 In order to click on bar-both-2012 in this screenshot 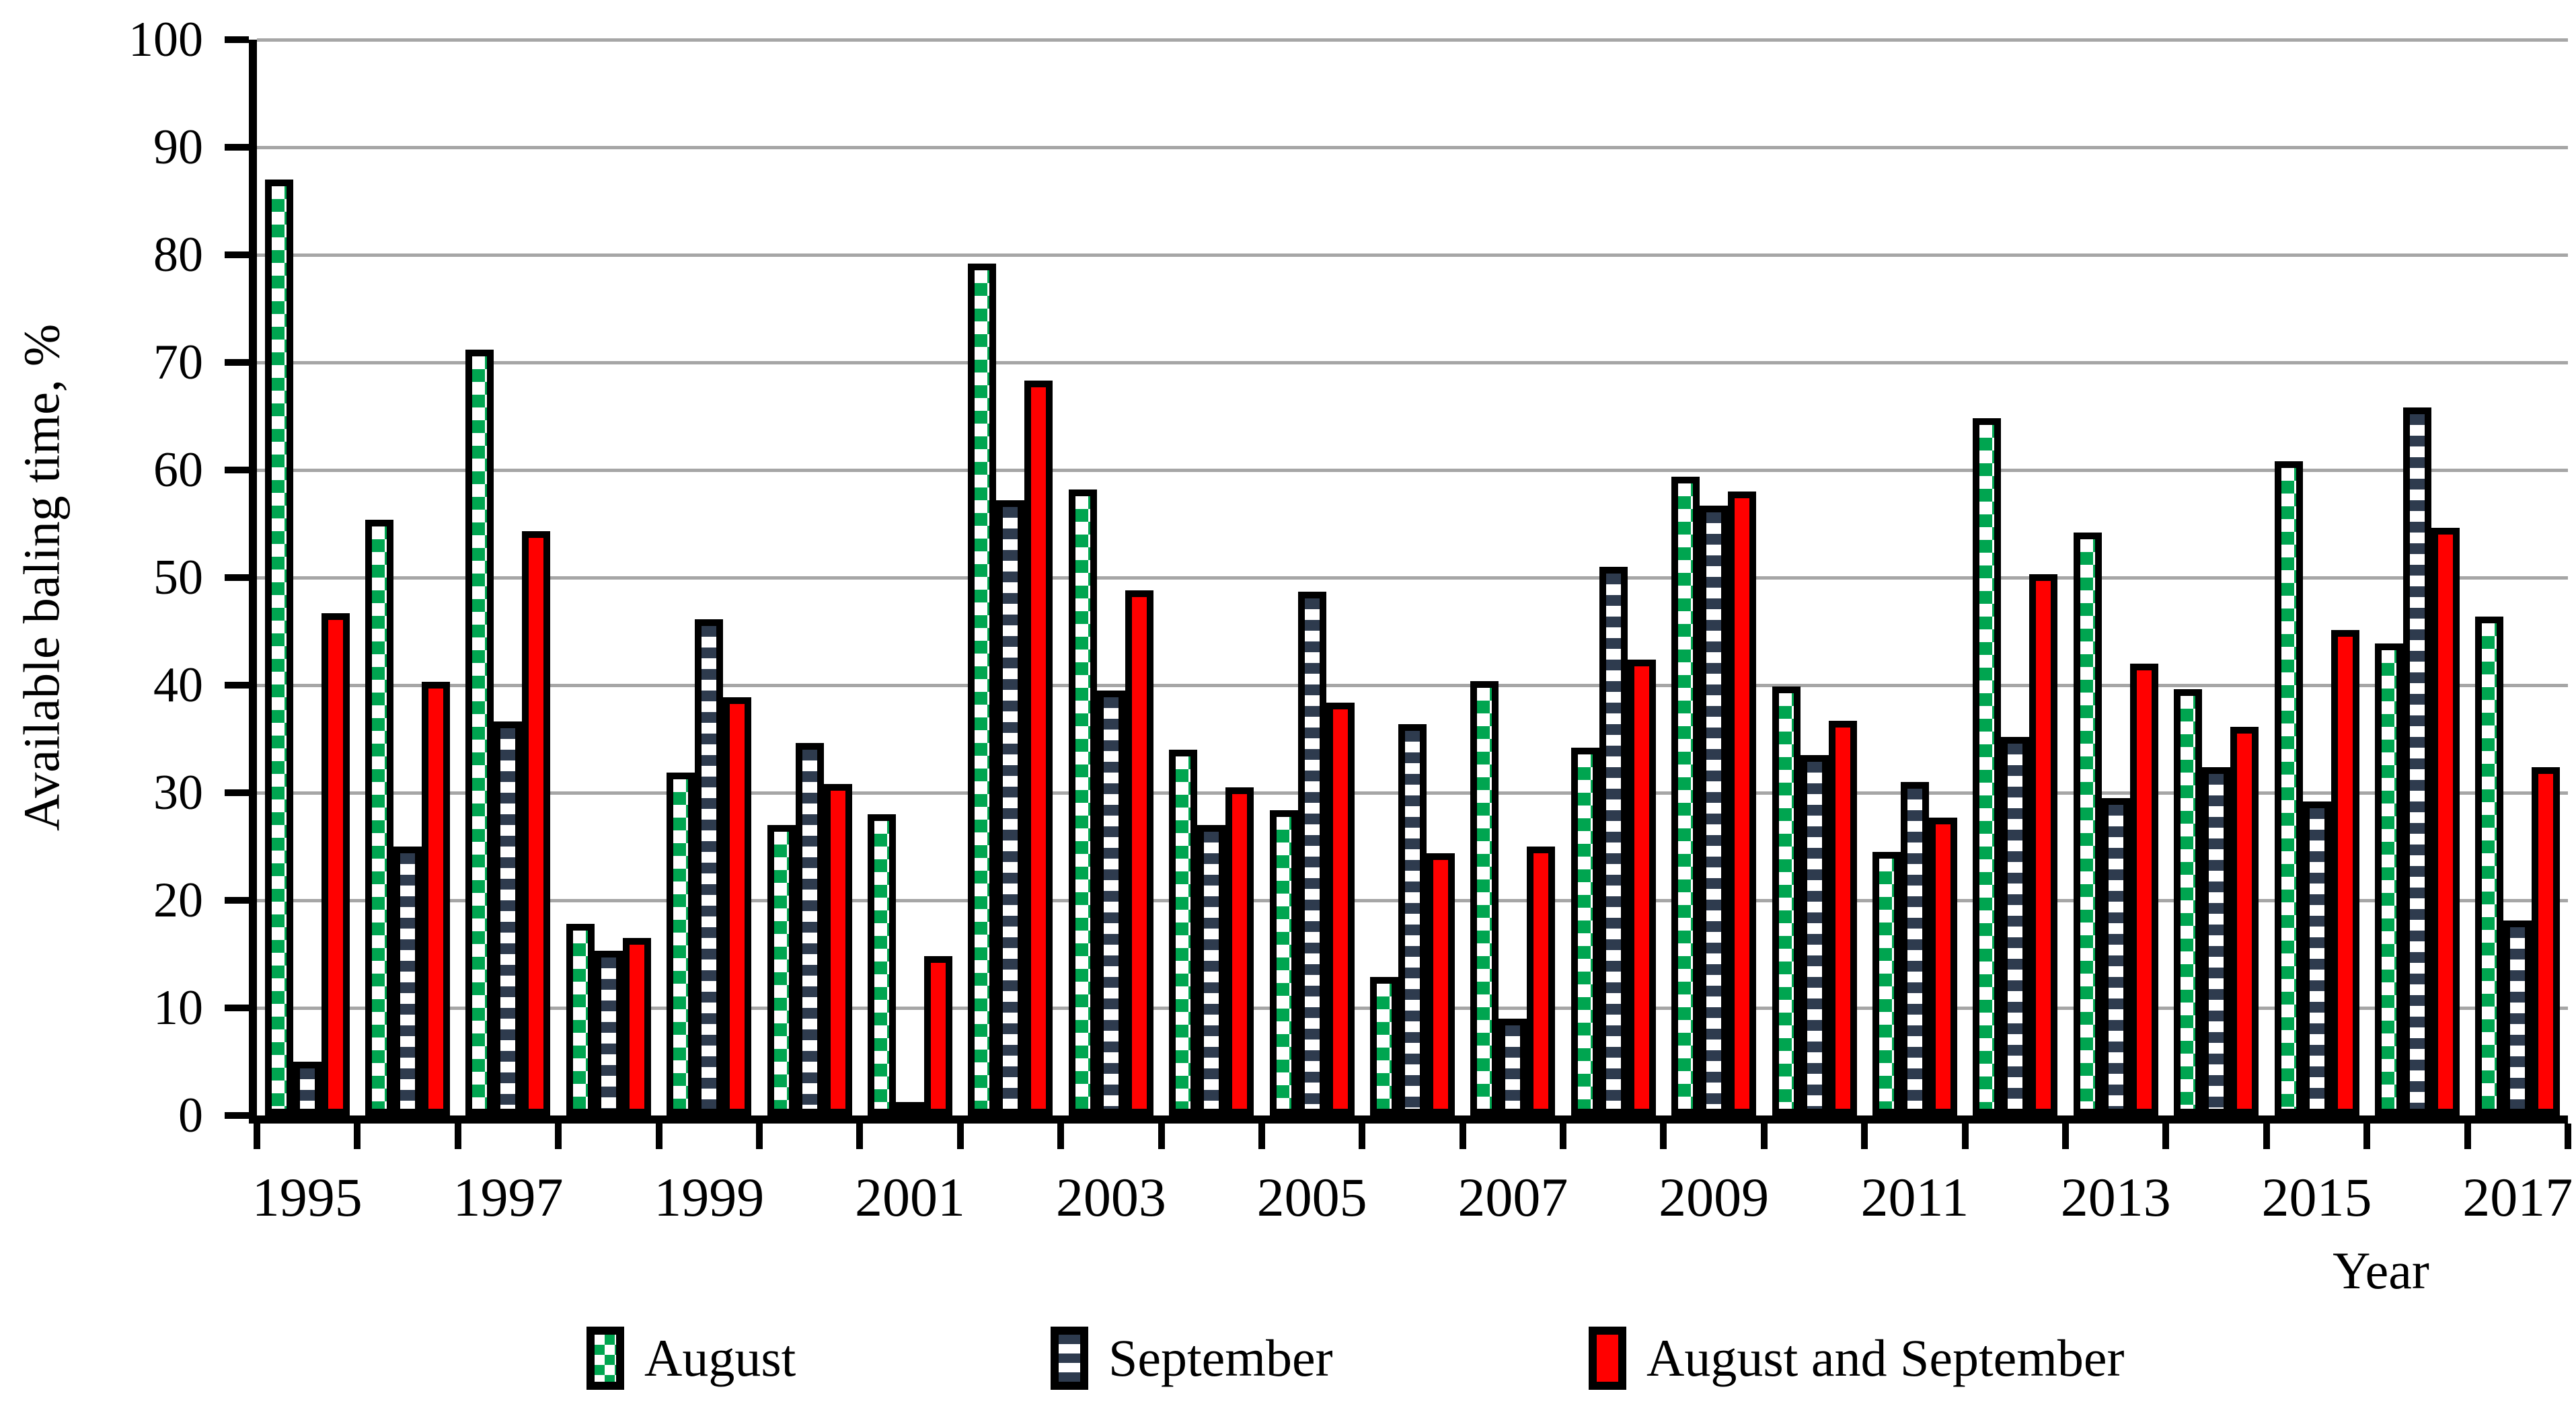, I will do `click(2043, 844)`.